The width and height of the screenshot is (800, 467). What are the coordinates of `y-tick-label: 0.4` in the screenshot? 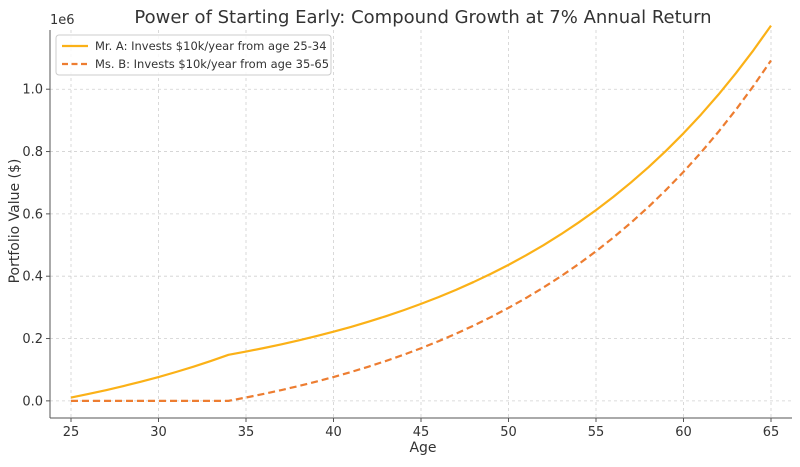 It's located at (32, 277).